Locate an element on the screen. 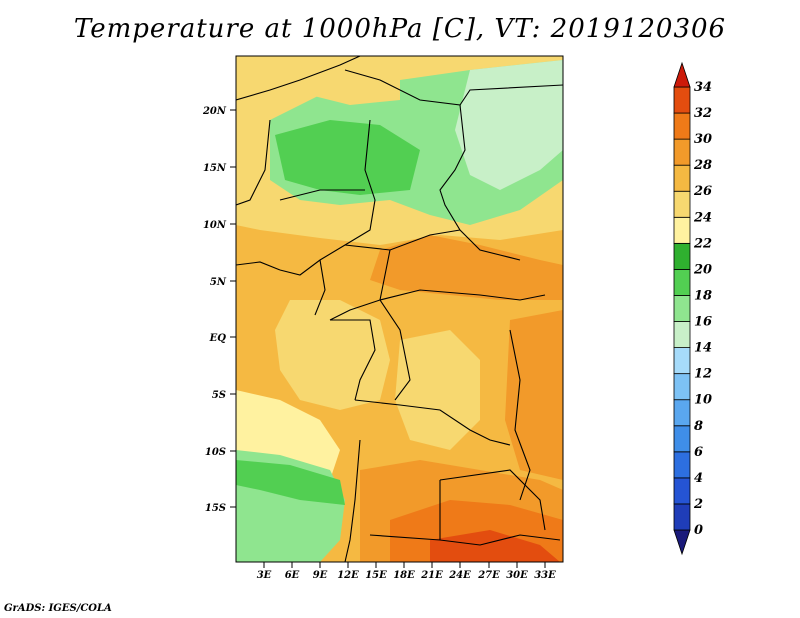 This screenshot has width=800, height=618. lon-label: 3E is located at coordinates (264, 575).